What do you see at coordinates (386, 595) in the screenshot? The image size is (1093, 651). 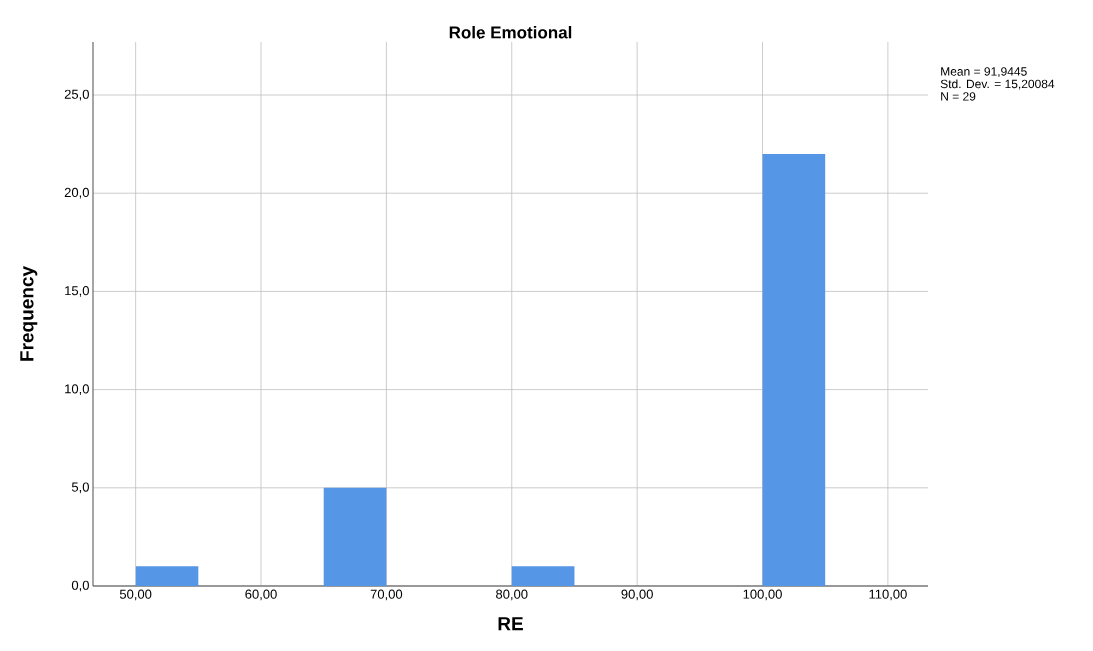 I see `x-tick-label: 70,00` at bounding box center [386, 595].